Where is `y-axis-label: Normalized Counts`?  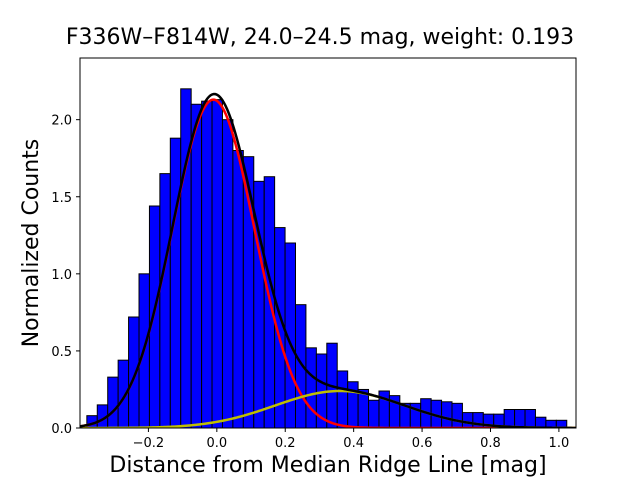
y-axis-label: Normalized Counts is located at coordinates (31, 243).